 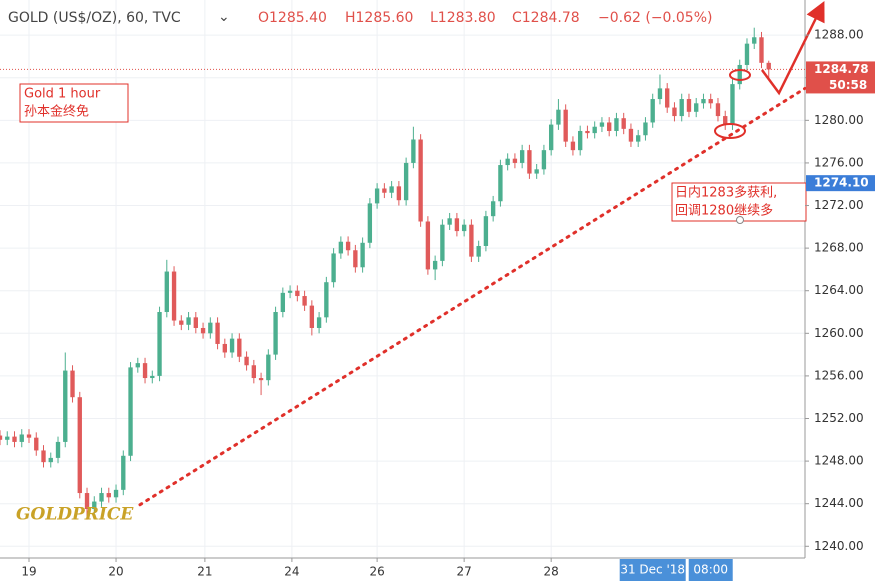 I want to click on high-value: H1285.60, so click(x=379, y=18).